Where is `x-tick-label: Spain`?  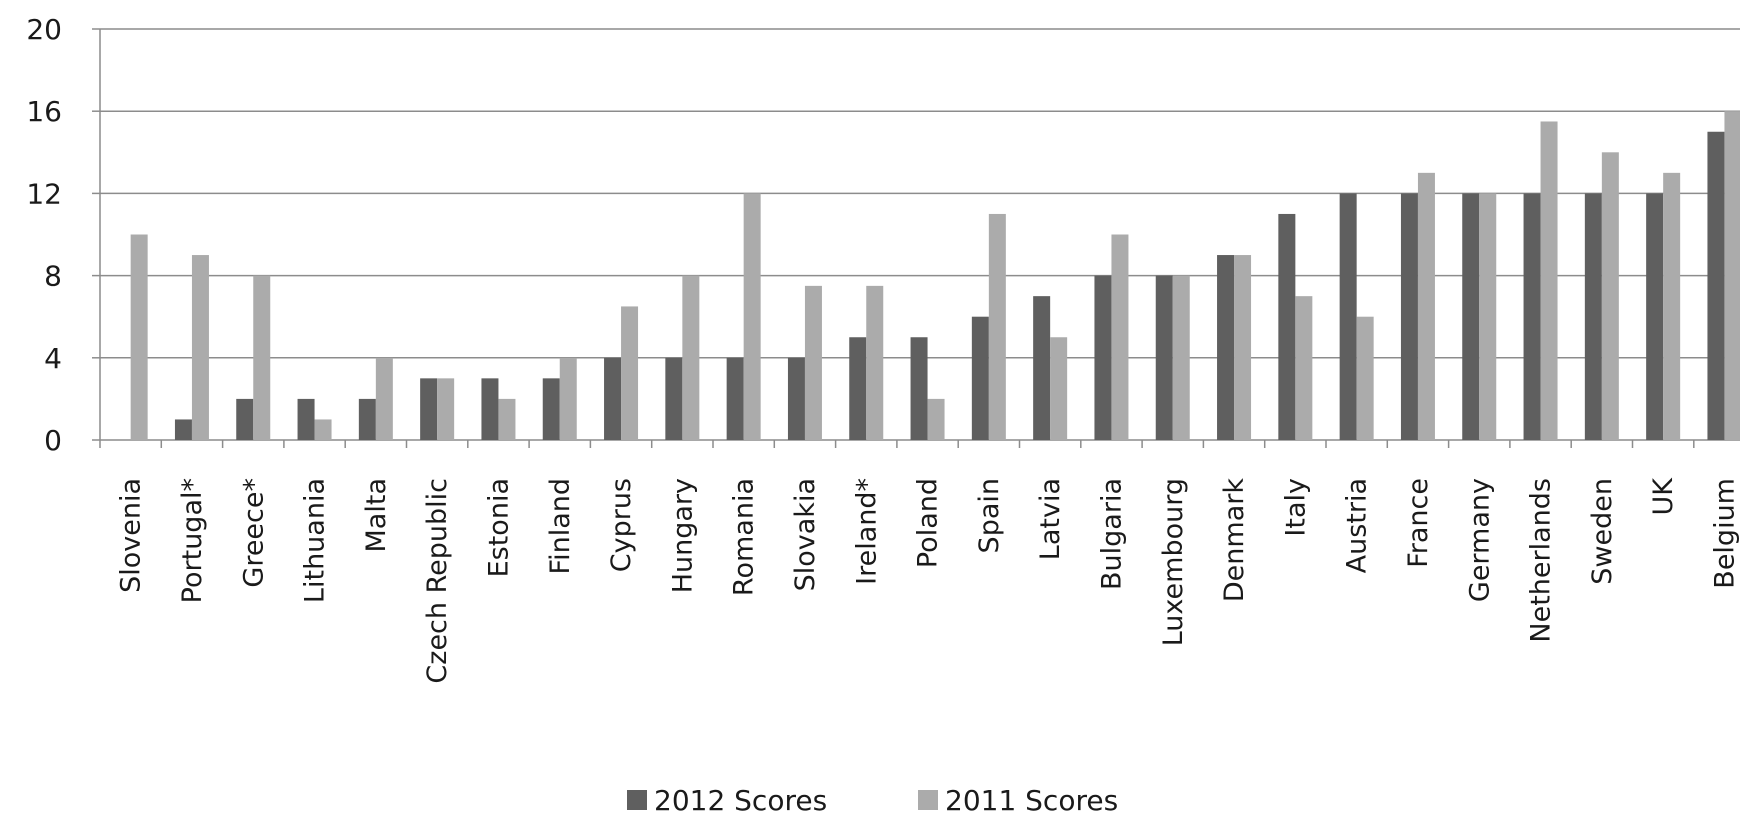 x-tick-label: Spain is located at coordinates (989, 515).